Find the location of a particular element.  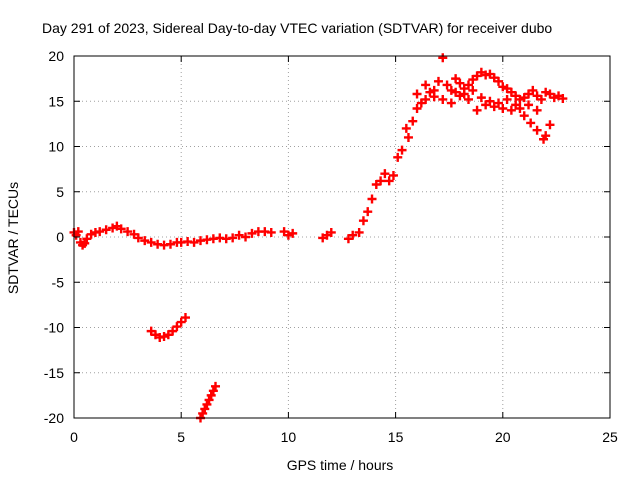

x-tick-label: 5 is located at coordinates (181, 437).